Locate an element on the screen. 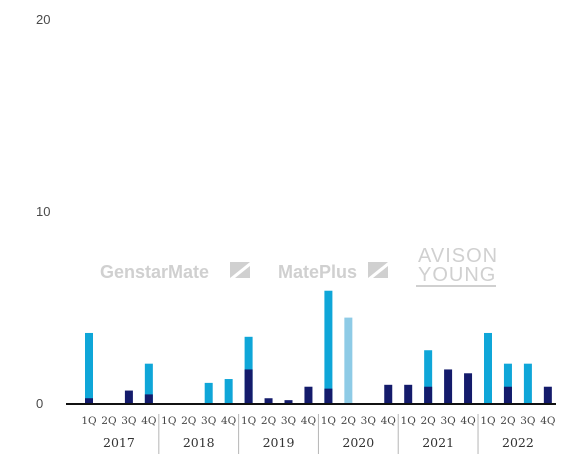 The image size is (561, 457). mateplus-watermark: MatePlus is located at coordinates (317, 272).